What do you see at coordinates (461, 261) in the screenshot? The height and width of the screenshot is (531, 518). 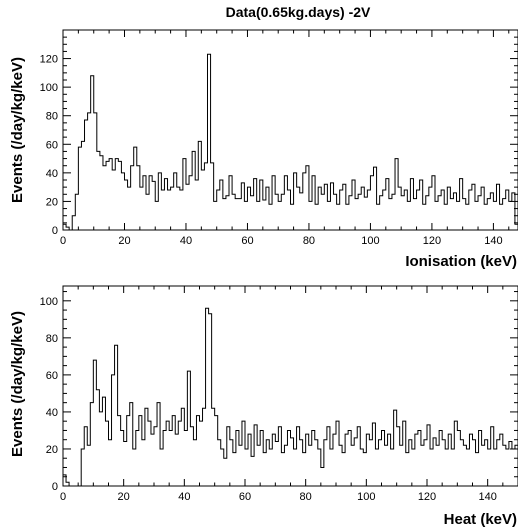 I see `x-axis-label: Ionisation (keV)` at bounding box center [461, 261].